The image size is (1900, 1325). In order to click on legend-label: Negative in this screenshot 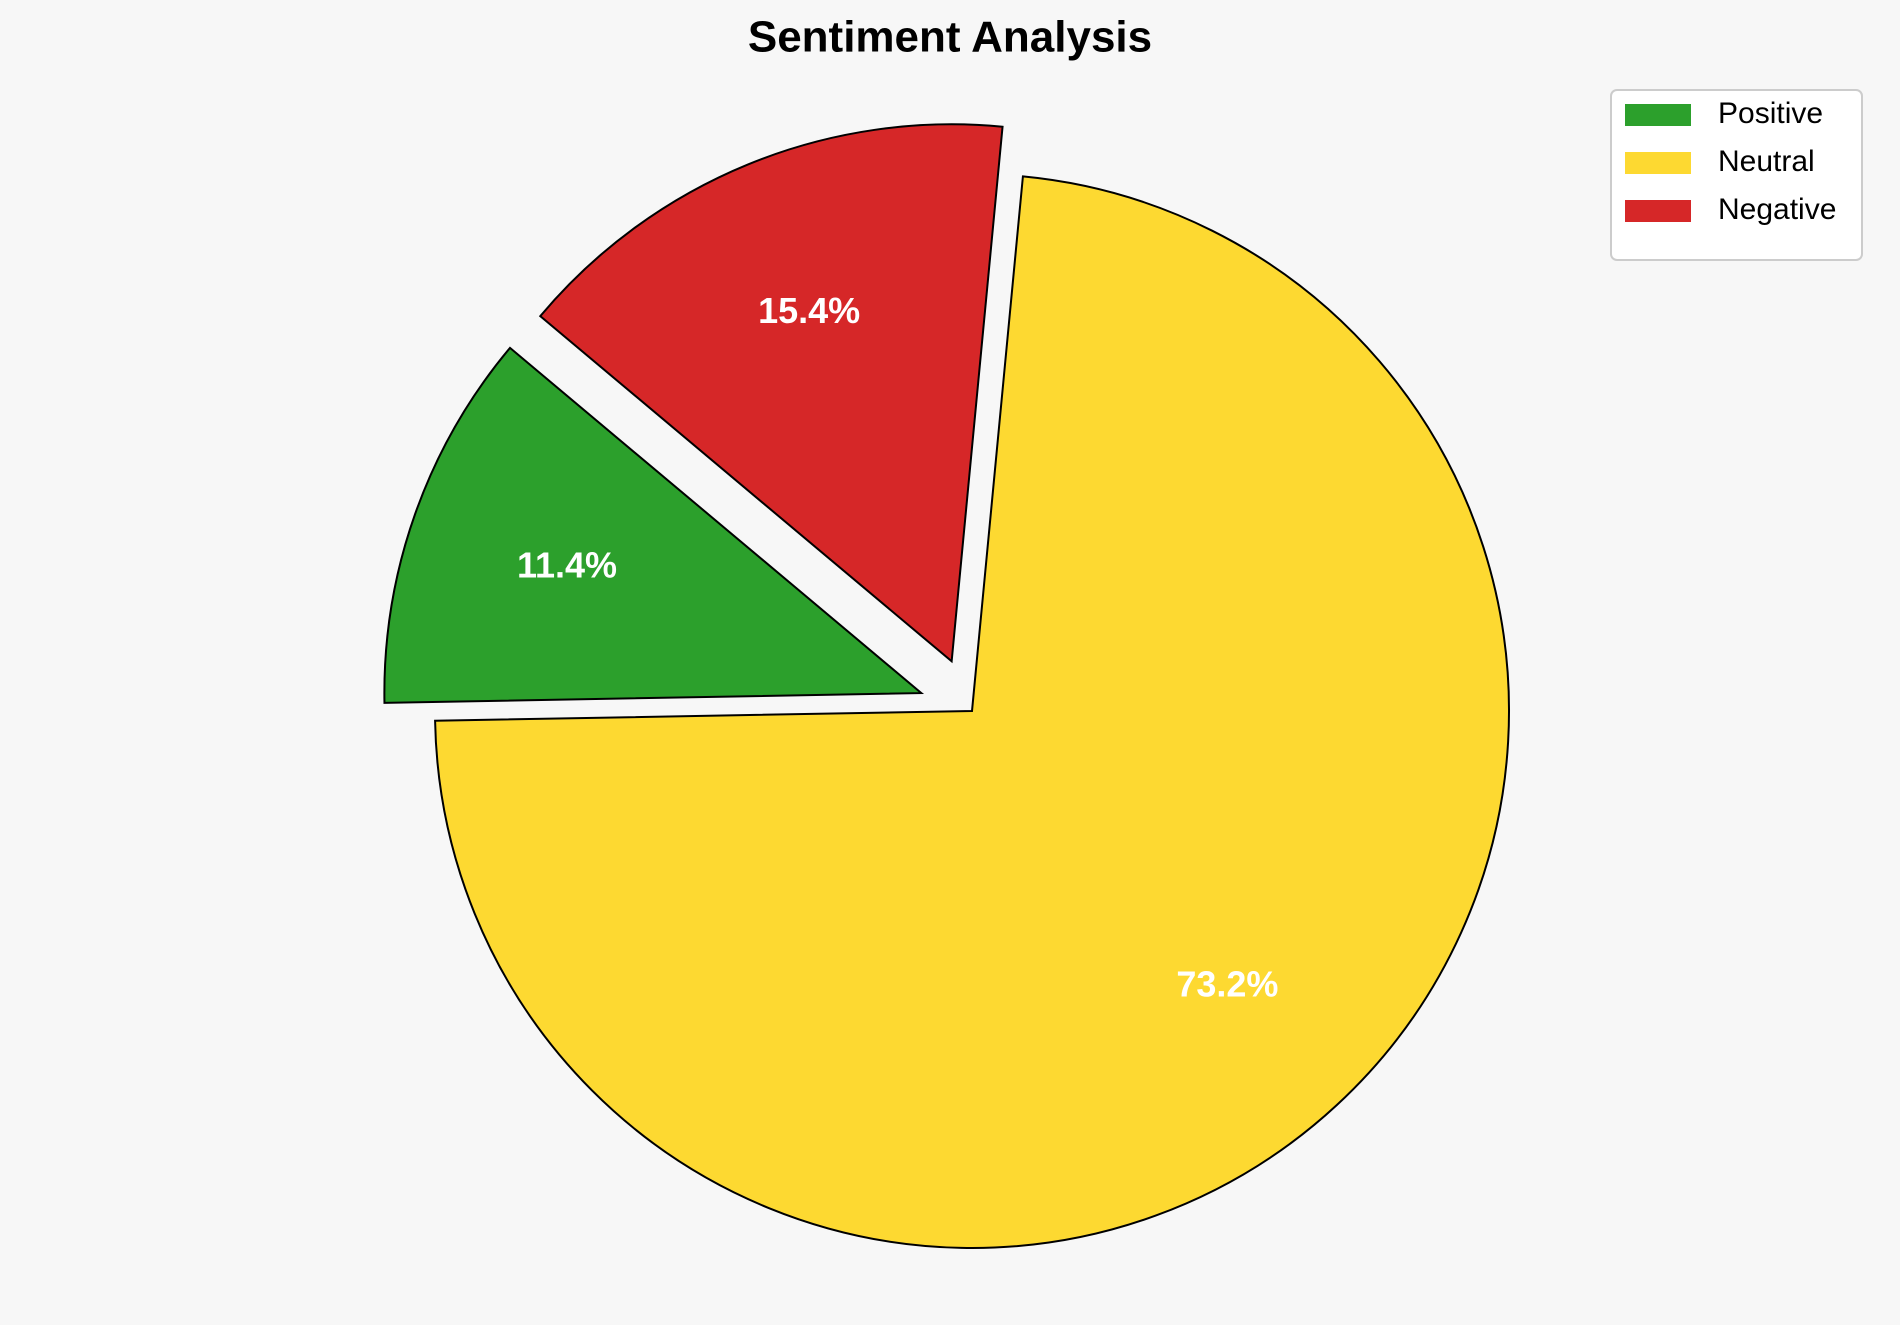, I will do `click(1777, 209)`.